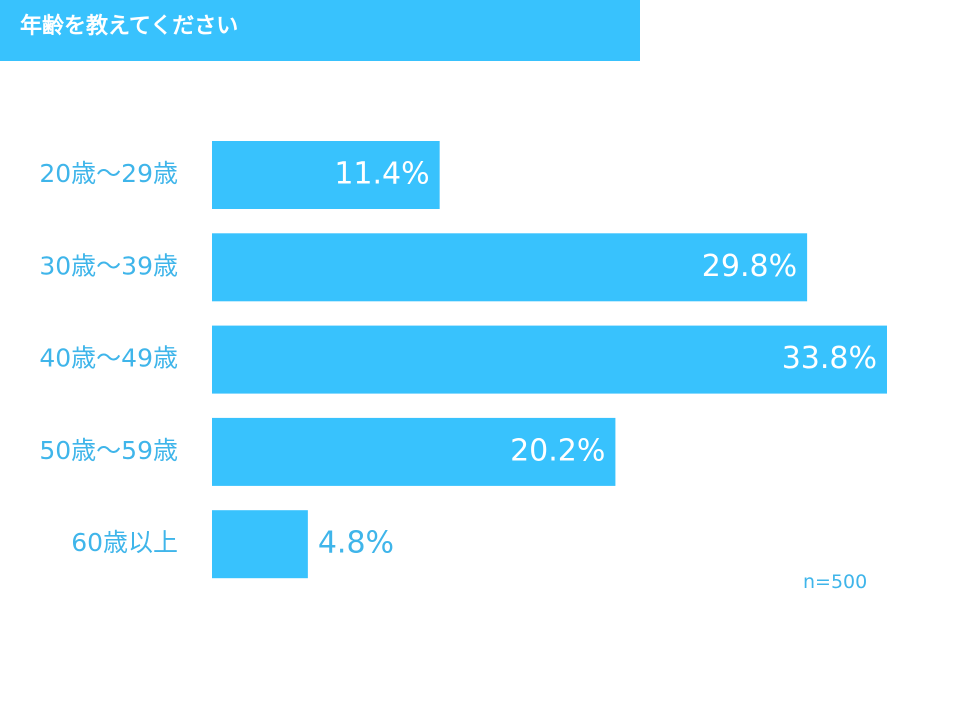 This screenshot has height=720, width=960. I want to click on value-label: 20.2%, so click(557, 450).